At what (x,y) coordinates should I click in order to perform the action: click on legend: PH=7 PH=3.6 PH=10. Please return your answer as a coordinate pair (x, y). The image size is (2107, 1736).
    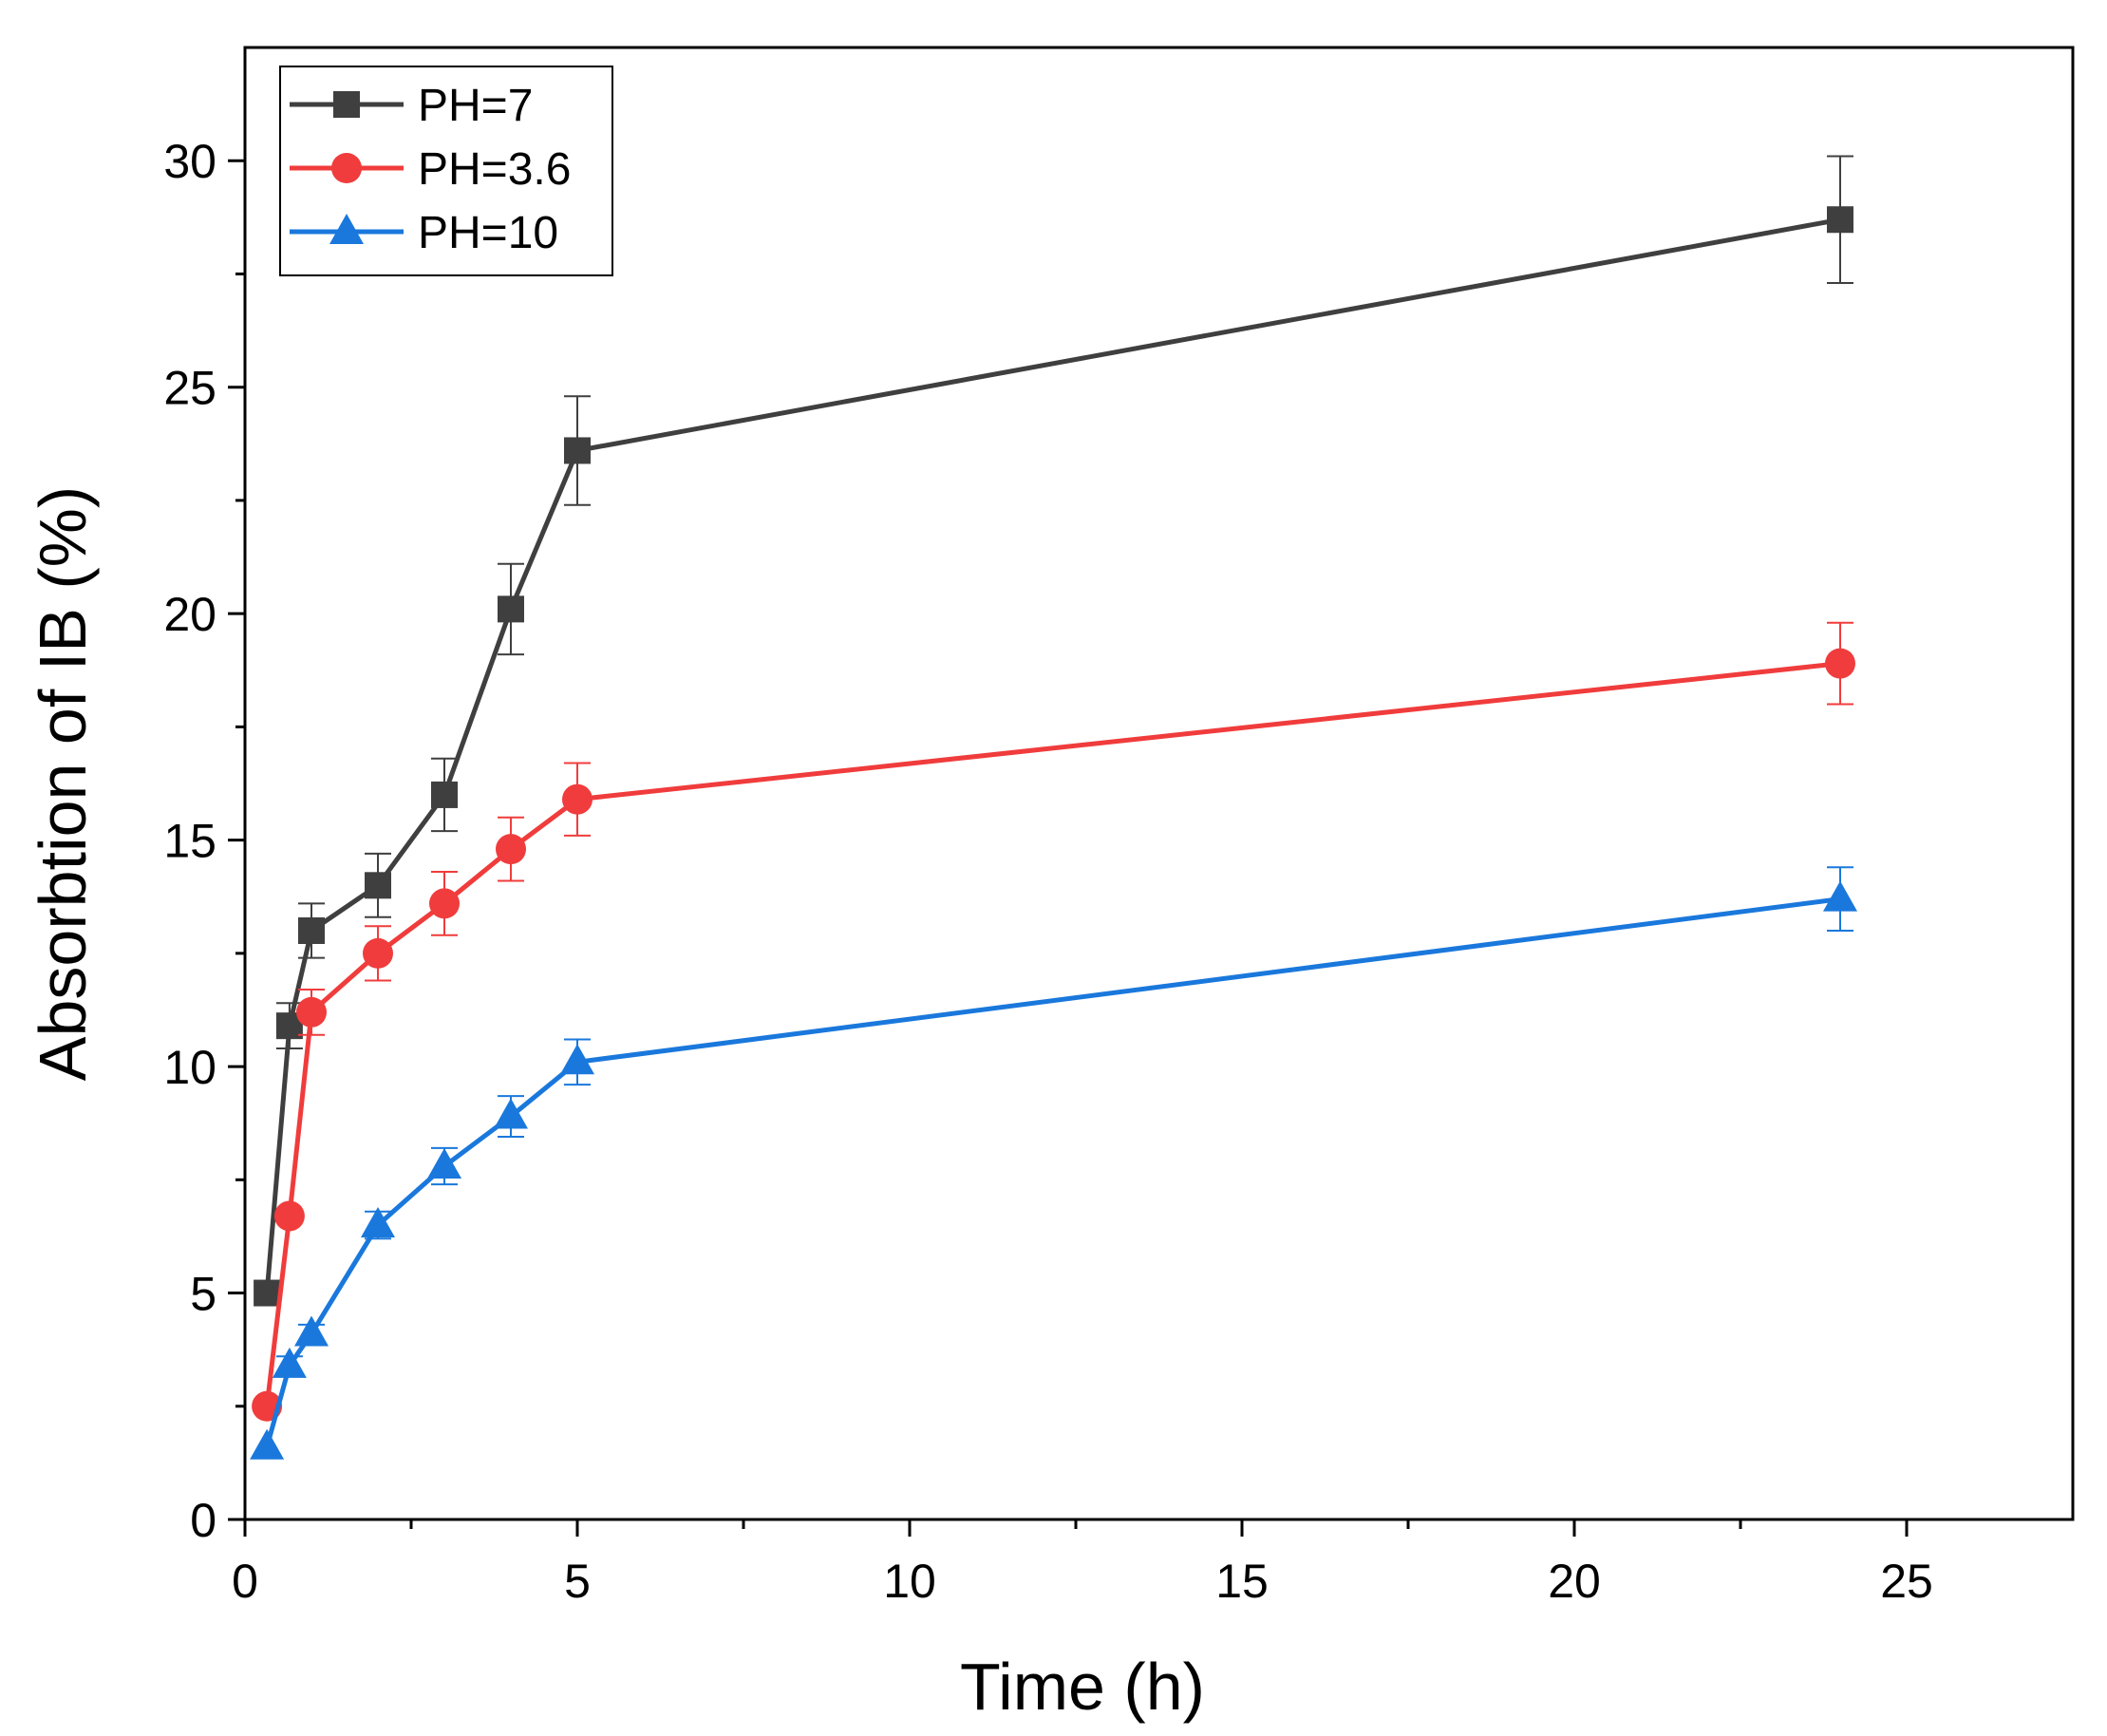
    Looking at the image, I should click on (446, 171).